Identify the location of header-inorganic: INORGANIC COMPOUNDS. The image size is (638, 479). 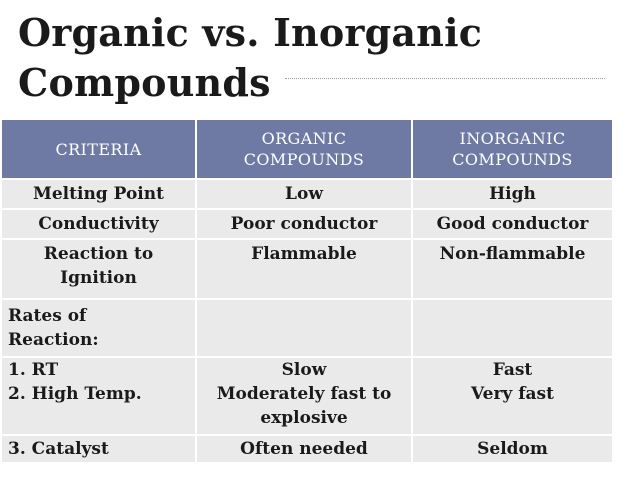
(512, 149).